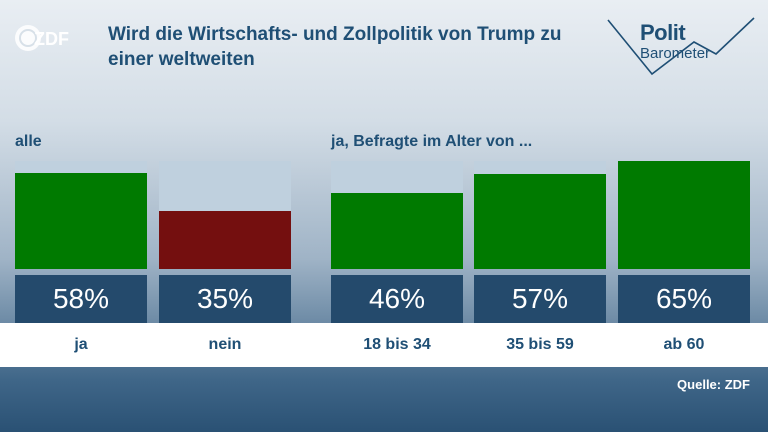 This screenshot has width=768, height=432. I want to click on zdf-logo-text: ZDF, so click(51, 39).